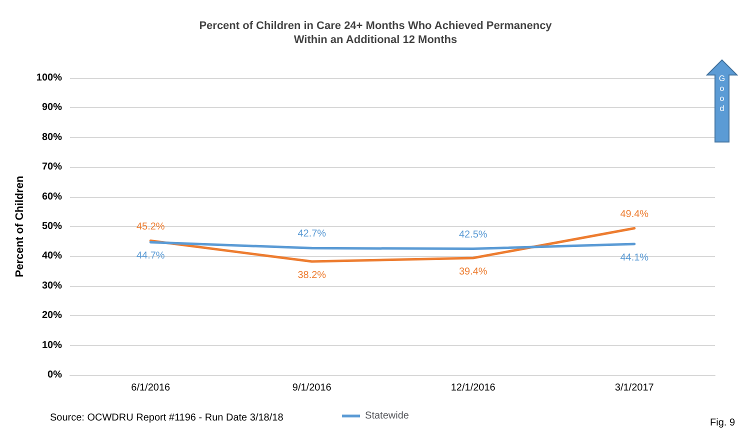 Image resolution: width=751 pixels, height=436 pixels. Describe the element at coordinates (722, 94) in the screenshot. I see `text: Good` at that location.